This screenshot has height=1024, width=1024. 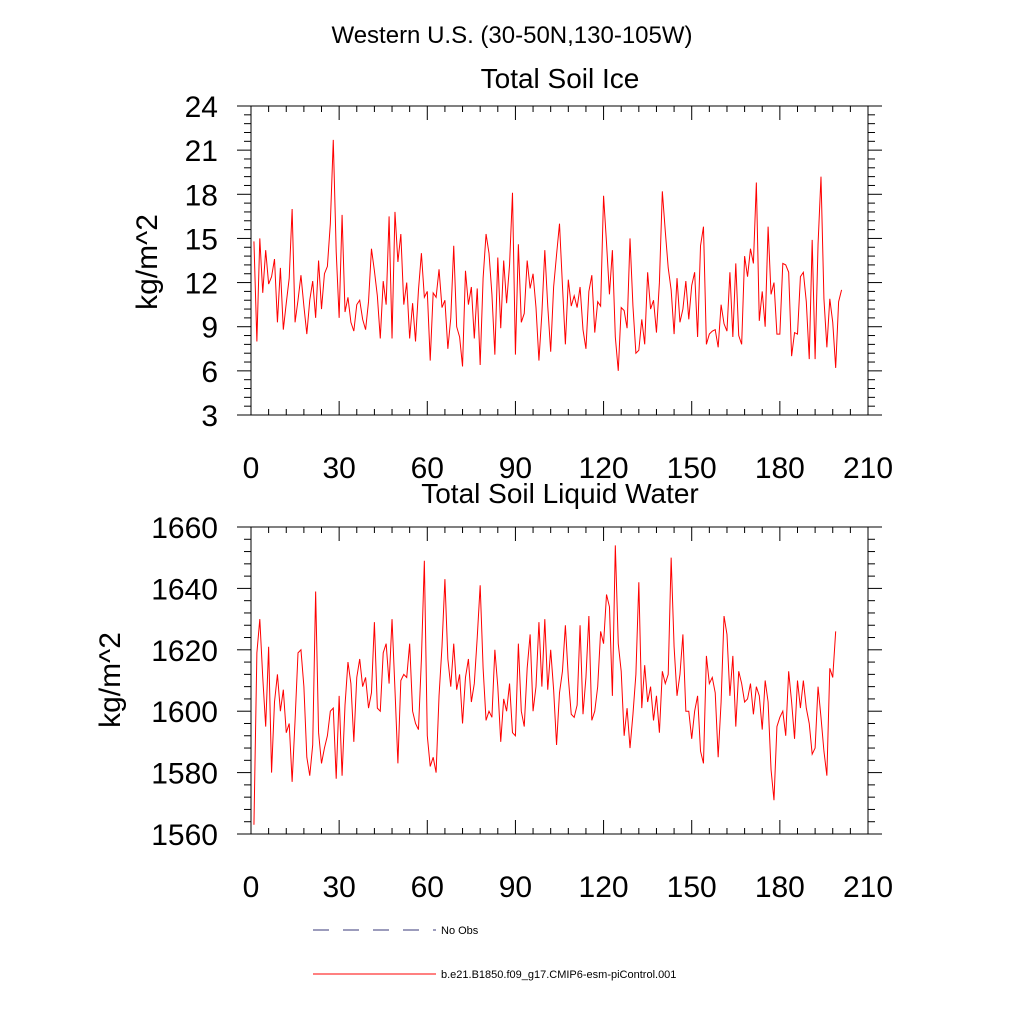 I want to click on soil-liquid-ytick-label: 1660, so click(x=184, y=528).